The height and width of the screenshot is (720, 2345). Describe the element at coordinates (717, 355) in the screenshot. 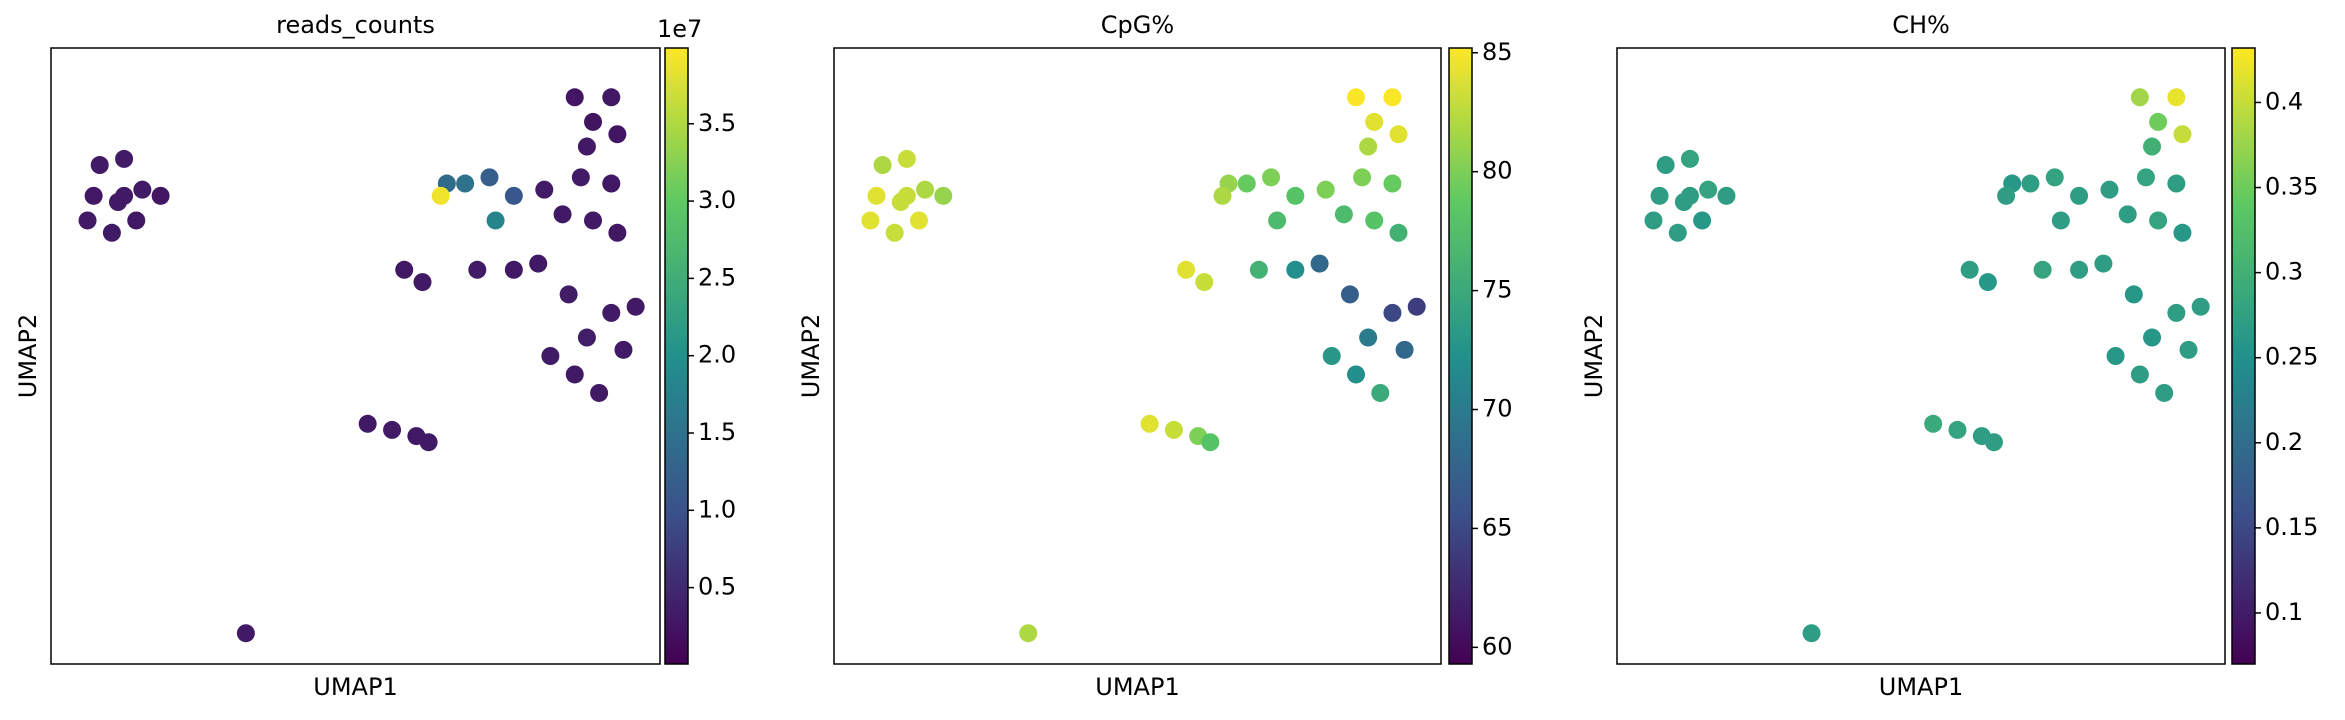

I see `colorbar-tick-label: 2.0` at that location.